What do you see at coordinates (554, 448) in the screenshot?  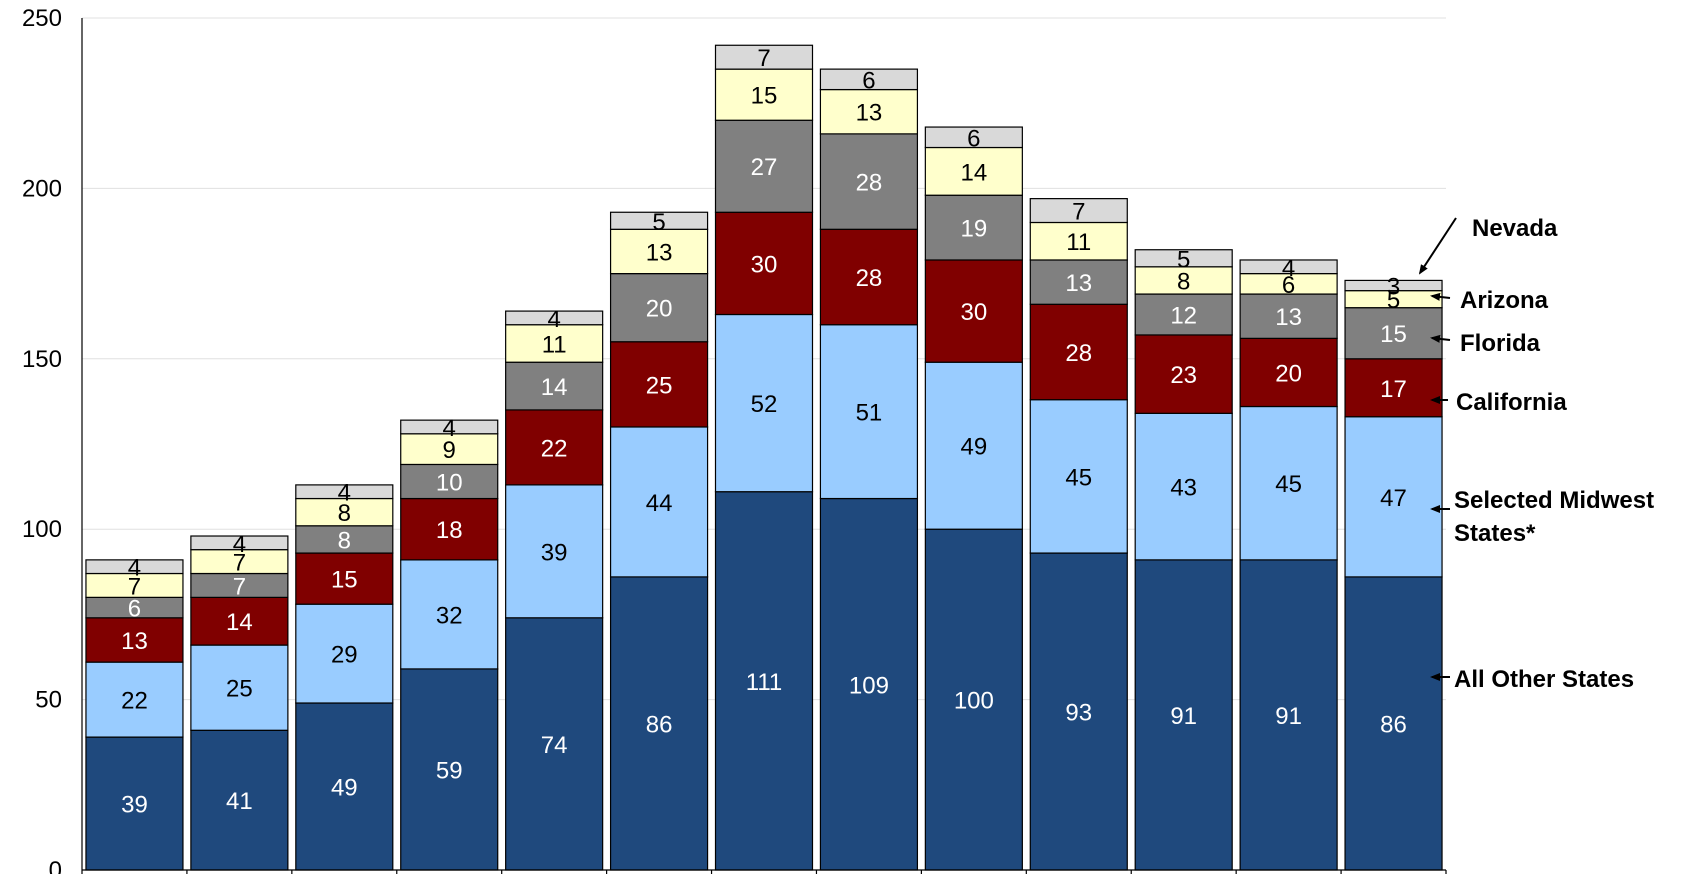 I see `data-label: 22` at bounding box center [554, 448].